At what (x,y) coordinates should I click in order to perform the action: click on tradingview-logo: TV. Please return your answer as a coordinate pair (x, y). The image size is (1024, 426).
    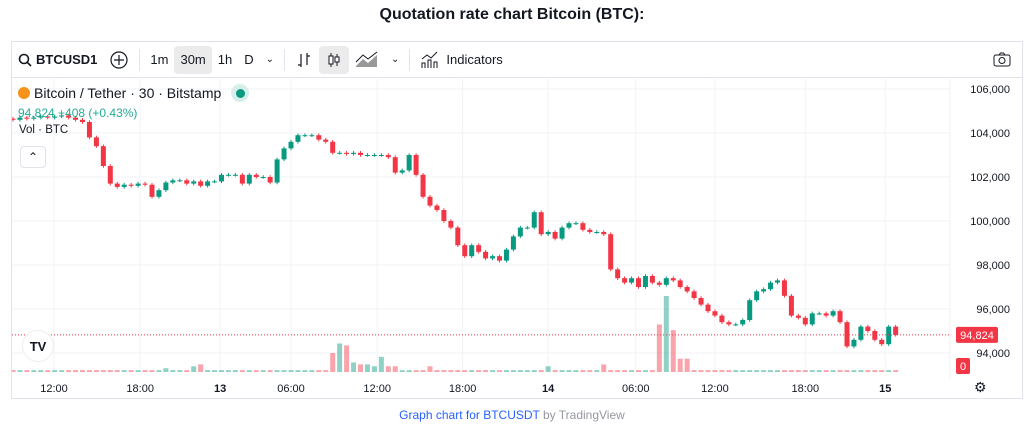
    Looking at the image, I should click on (38, 346).